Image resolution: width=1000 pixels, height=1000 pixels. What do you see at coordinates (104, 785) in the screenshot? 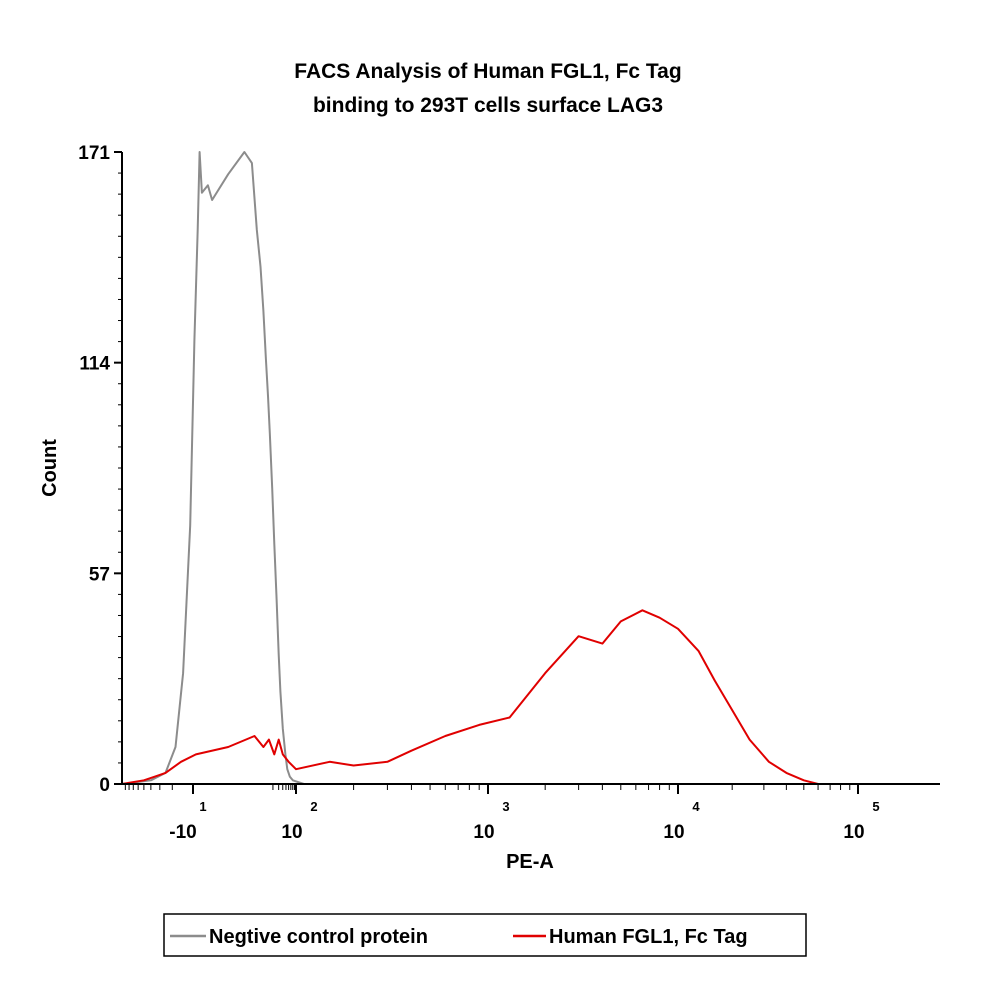
I see `y-tick-label: 0` at bounding box center [104, 785].